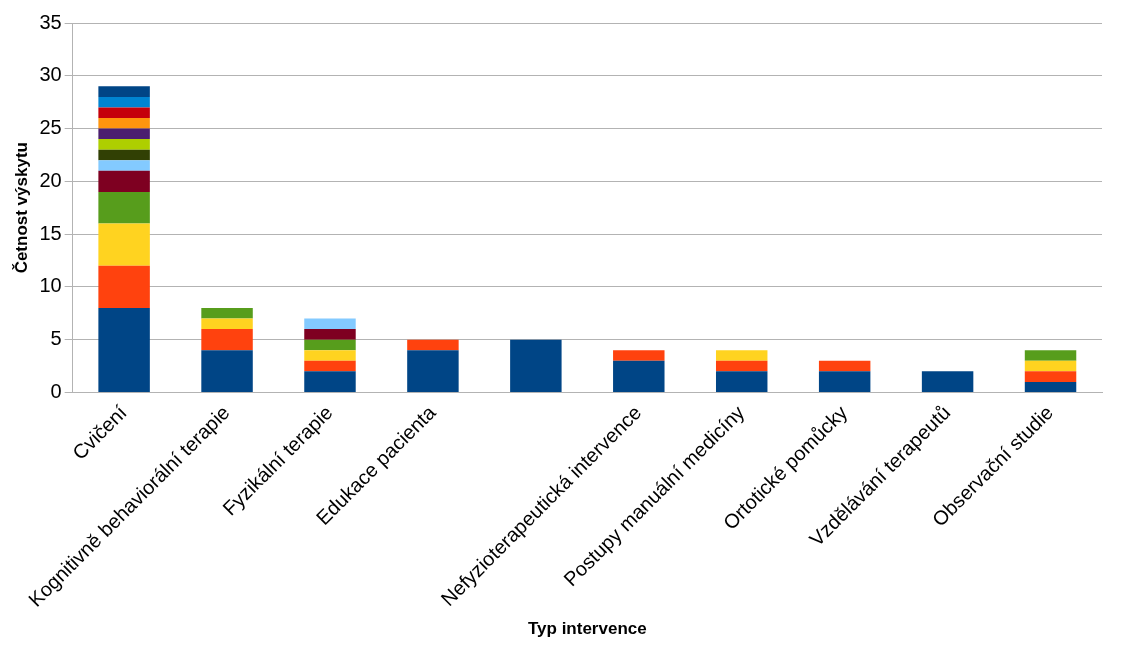 This screenshot has width=1122, height=653. Describe the element at coordinates (50, 232) in the screenshot. I see `y-tick-label: 15` at that location.